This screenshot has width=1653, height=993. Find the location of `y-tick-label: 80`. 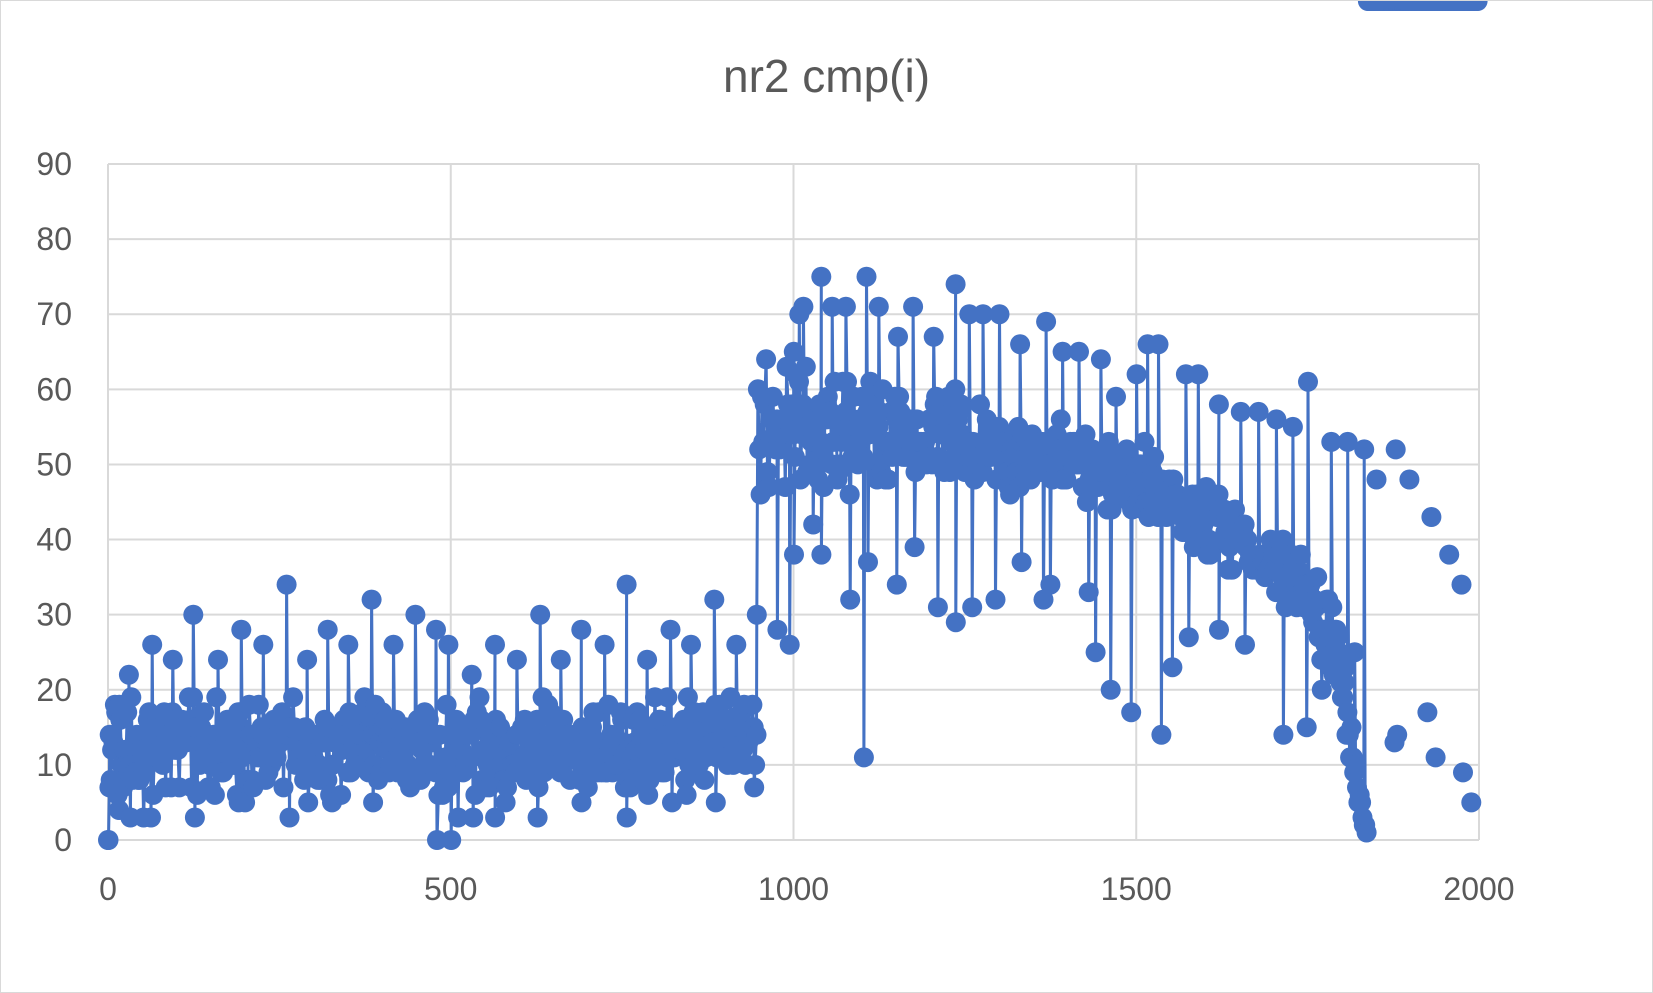

y-tick-label: 80 is located at coordinates (54, 239).